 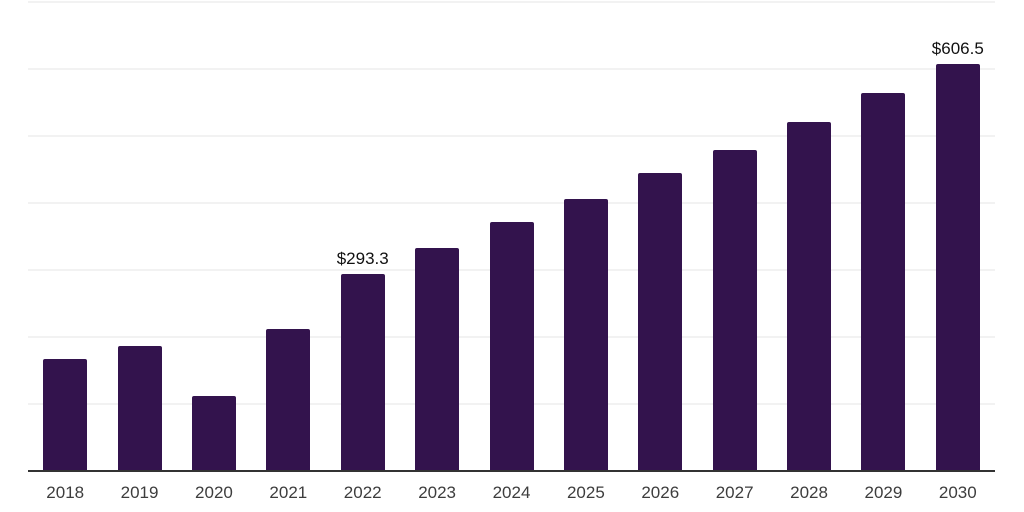 I want to click on x-tick-2030: 2030, so click(x=957, y=492).